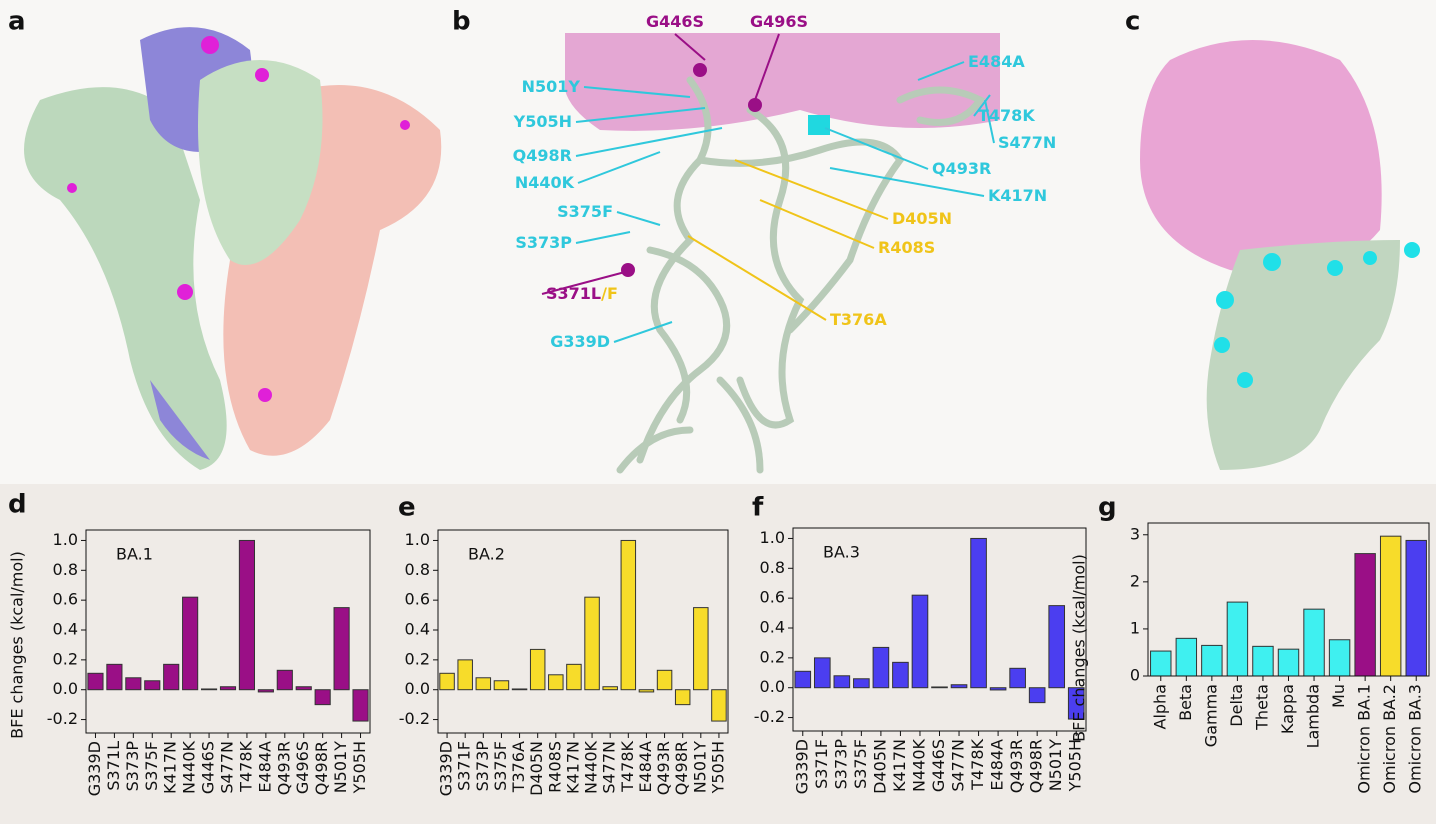  I want to click on y-tick-label: 0.4, so click(772, 627).